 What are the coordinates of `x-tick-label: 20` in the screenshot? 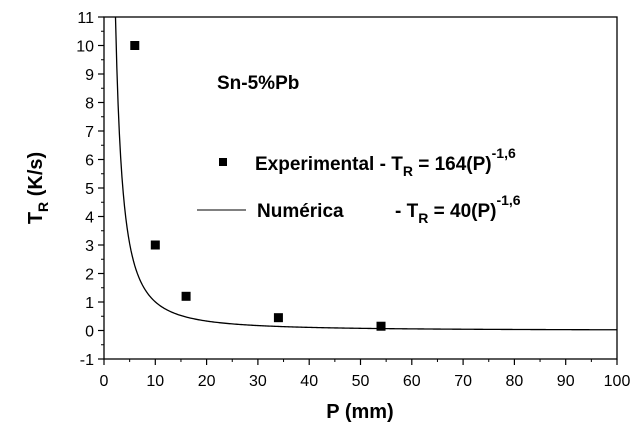 It's located at (207, 381).